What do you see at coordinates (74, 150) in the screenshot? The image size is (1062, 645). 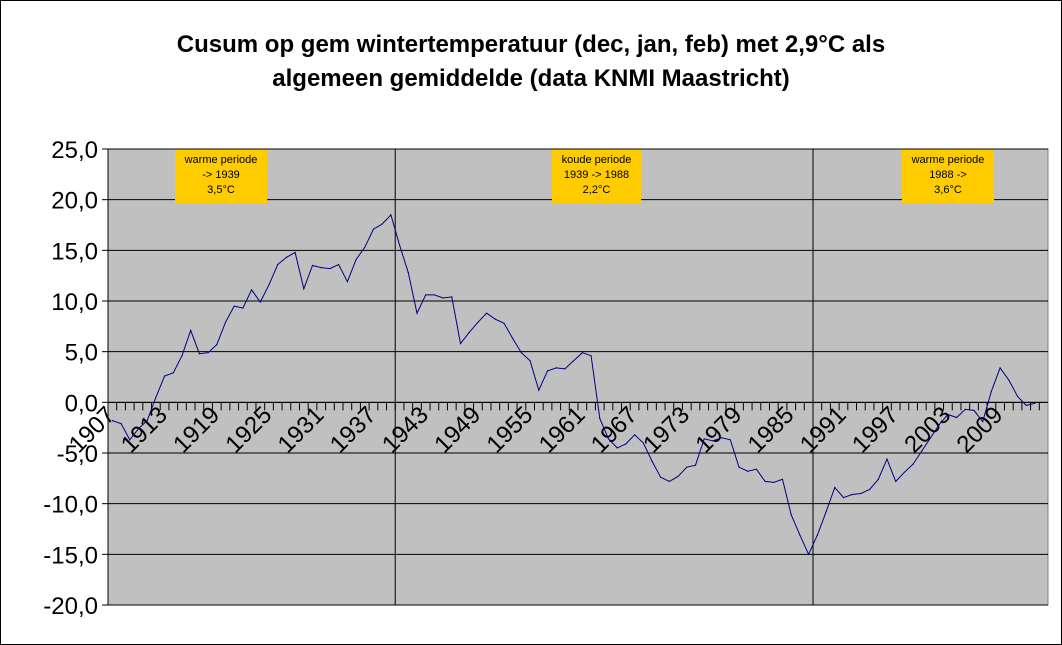 I see `y-tick-label: 25,0` at bounding box center [74, 150].